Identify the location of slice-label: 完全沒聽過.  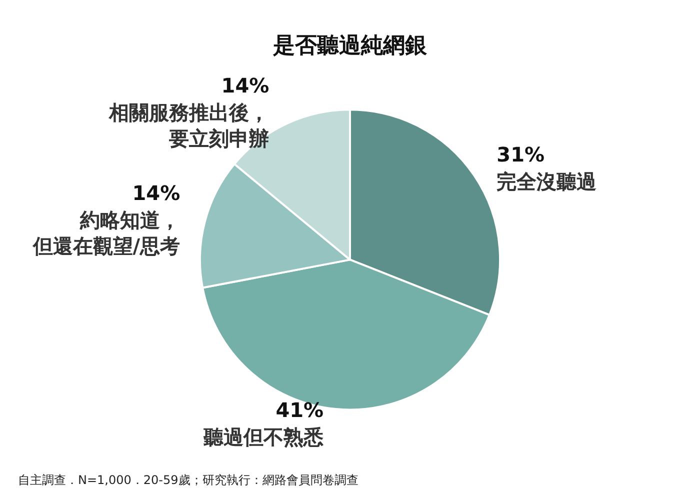
(546, 181).